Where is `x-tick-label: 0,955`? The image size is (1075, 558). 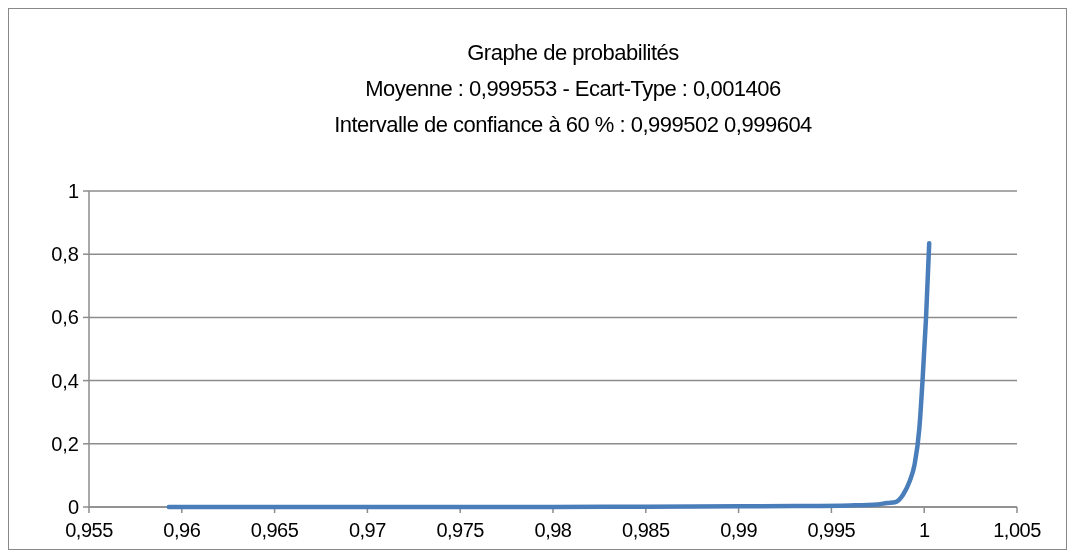
x-tick-label: 0,955 is located at coordinates (89, 530).